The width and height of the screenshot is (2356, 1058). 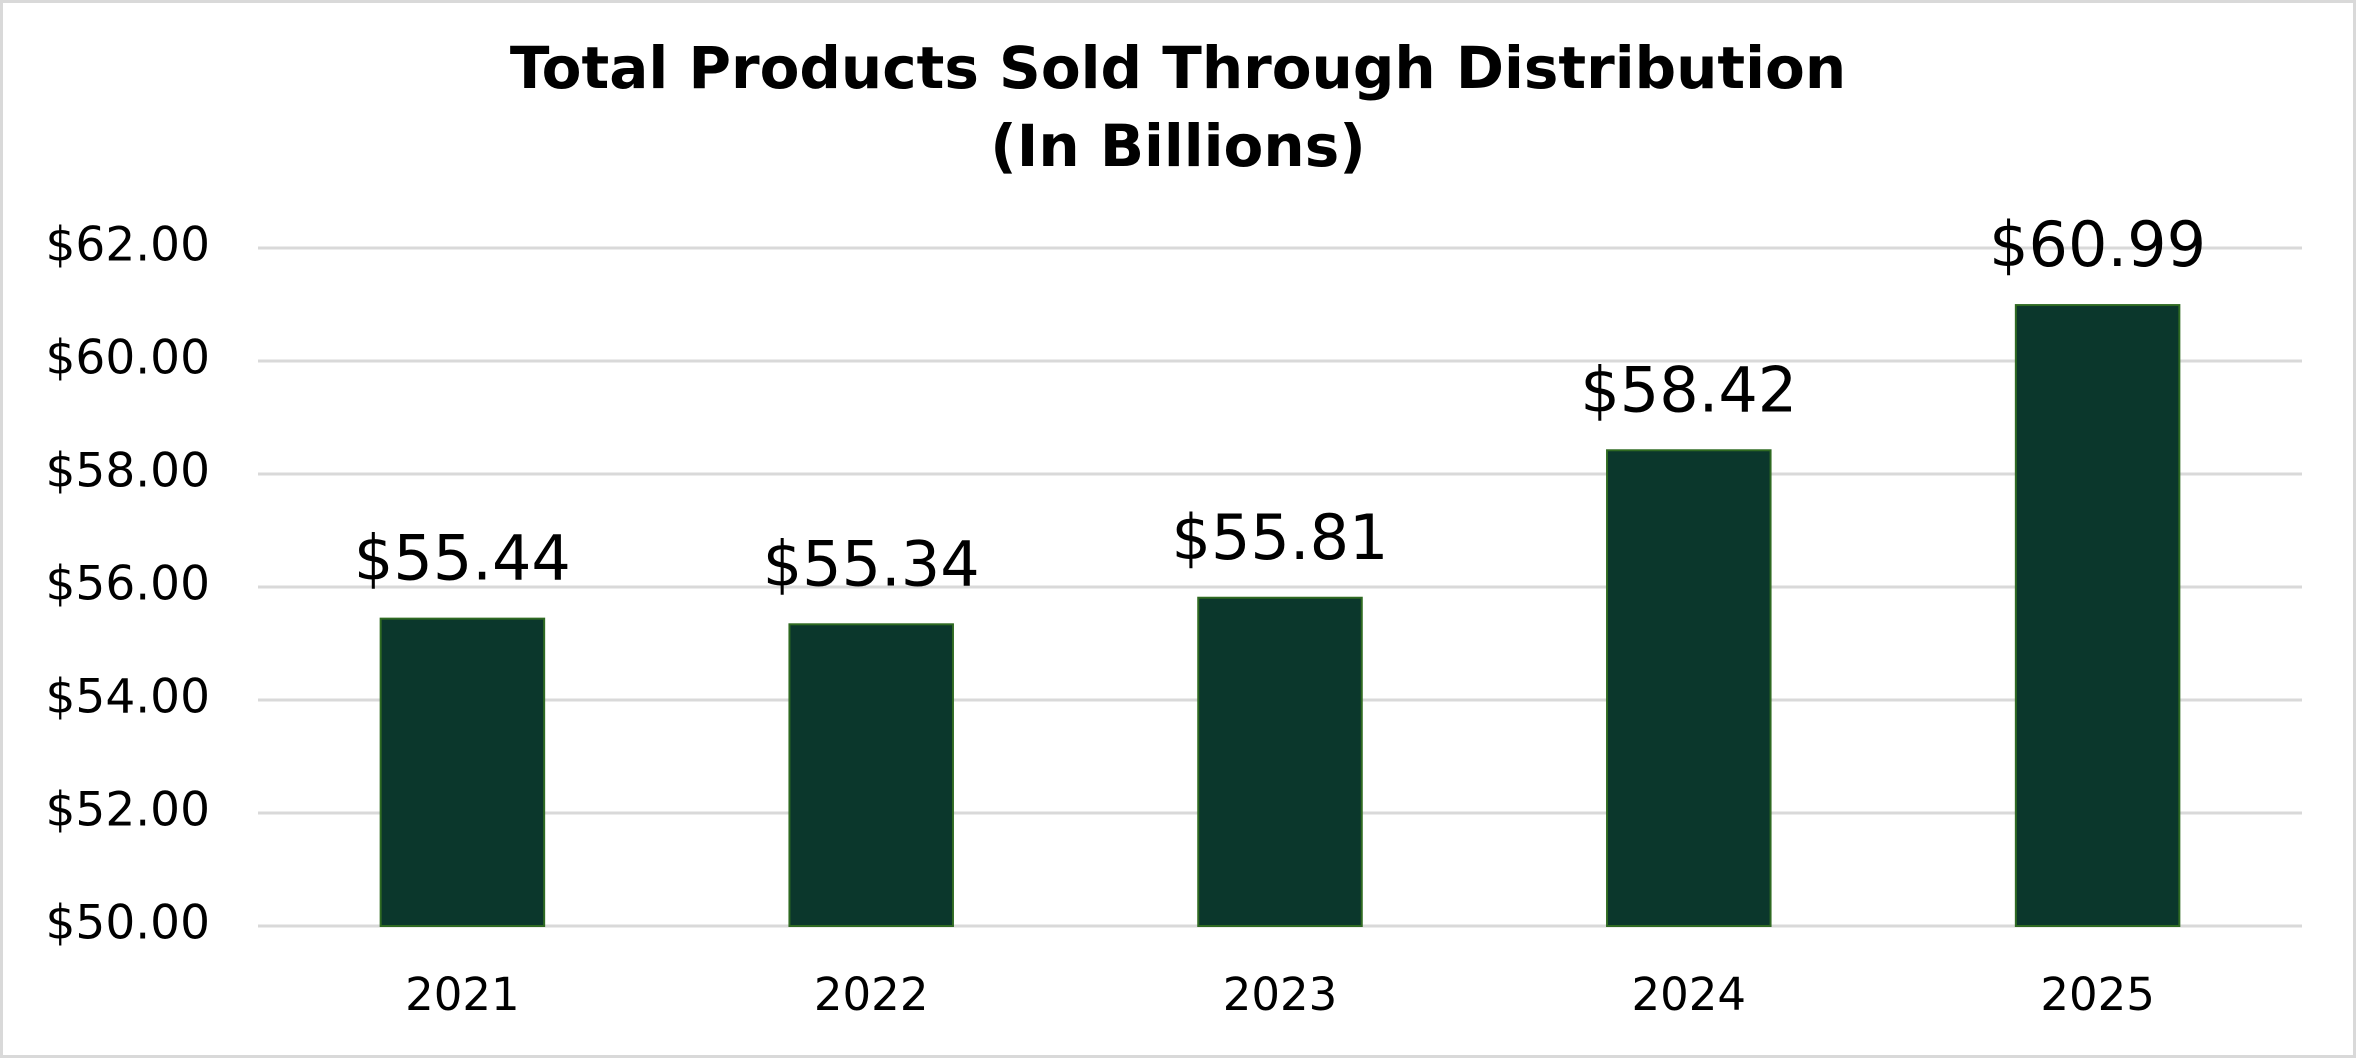 I want to click on value-label: $60.99, so click(x=2097, y=244).